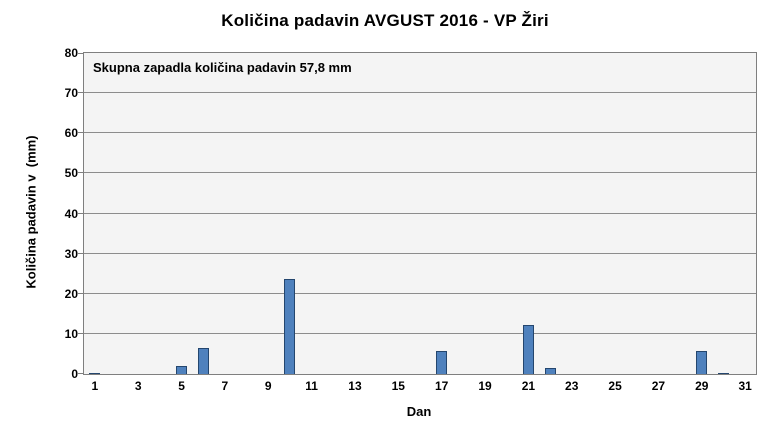  What do you see at coordinates (71, 293) in the screenshot?
I see `y-tick-label-20: 20` at bounding box center [71, 293].